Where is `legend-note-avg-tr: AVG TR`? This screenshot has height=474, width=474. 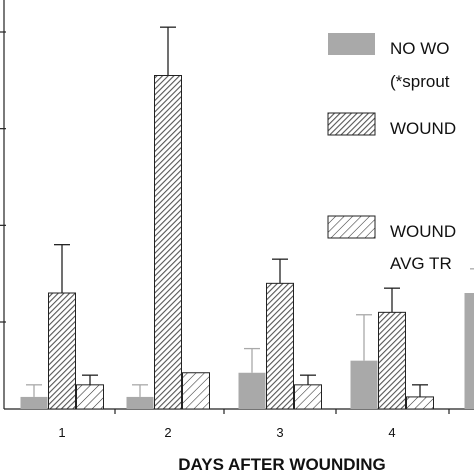 legend-note-avg-tr: AVG TR is located at coordinates (421, 263).